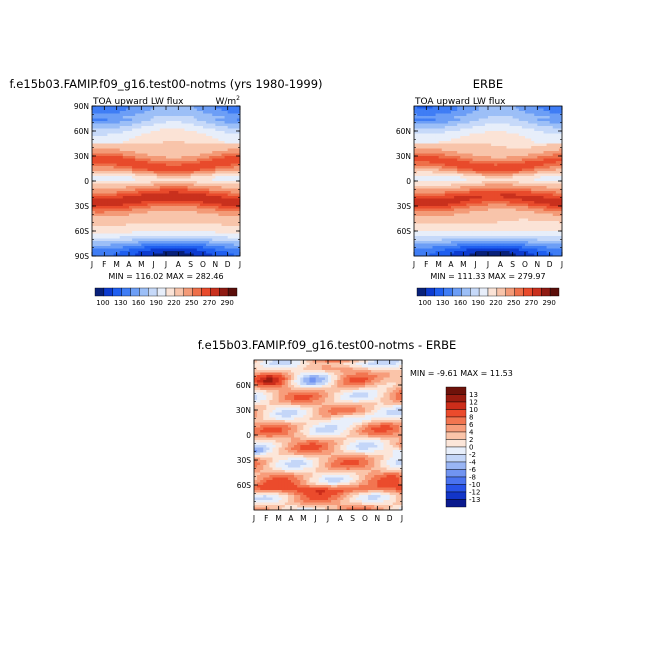  I want to click on colorbar-swatch, so click(135, 292).